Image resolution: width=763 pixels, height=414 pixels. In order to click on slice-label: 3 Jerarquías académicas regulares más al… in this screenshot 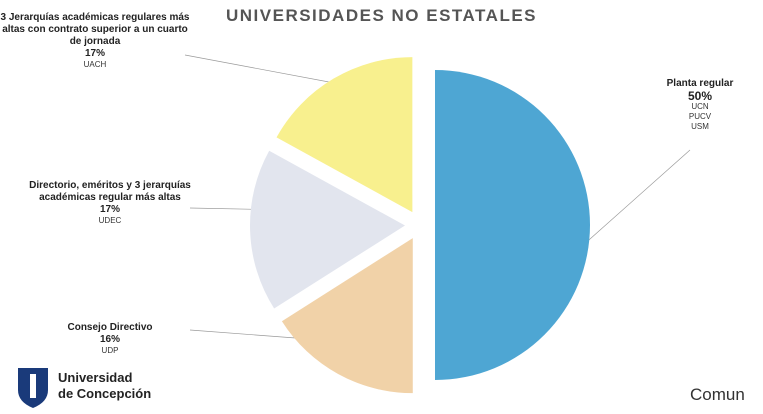, I will do `click(95, 41)`.